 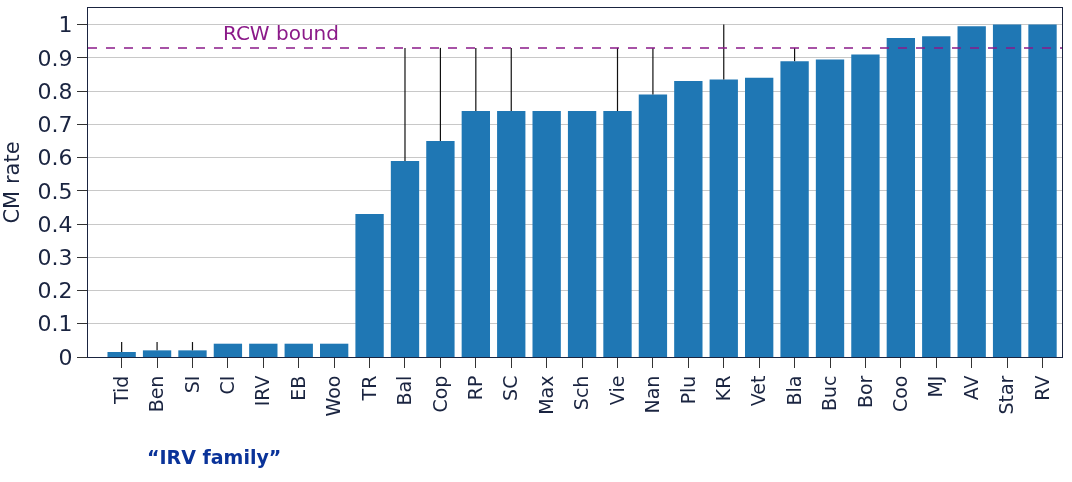 I want to click on x-tick-label: Sch, so click(x=581, y=393).